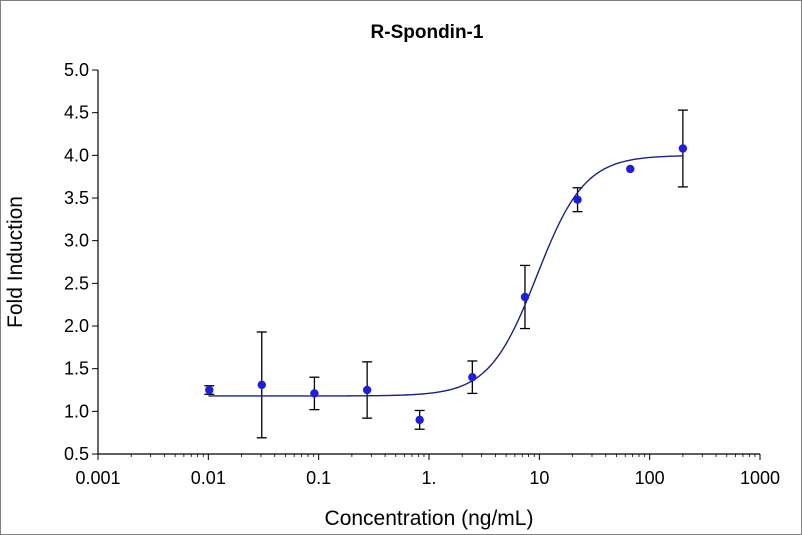  What do you see at coordinates (76, 155) in the screenshot?
I see `y-tick-label: 4.0` at bounding box center [76, 155].